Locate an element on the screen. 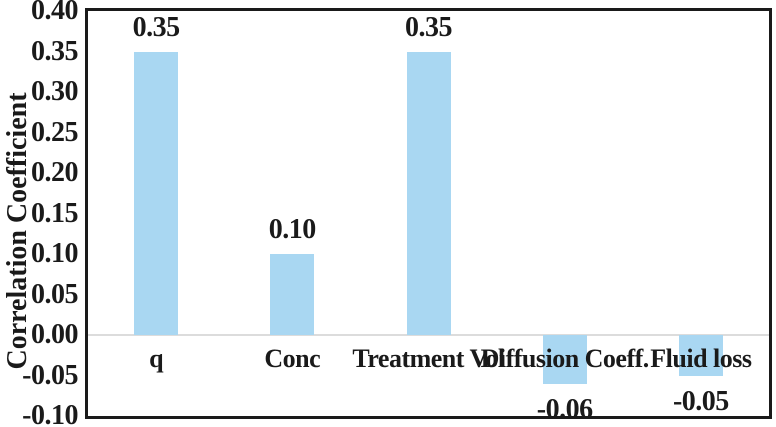 Image resolution: width=776 pixels, height=427 pixels. y-axis-tick-label: 0.30 is located at coordinates (55, 91).